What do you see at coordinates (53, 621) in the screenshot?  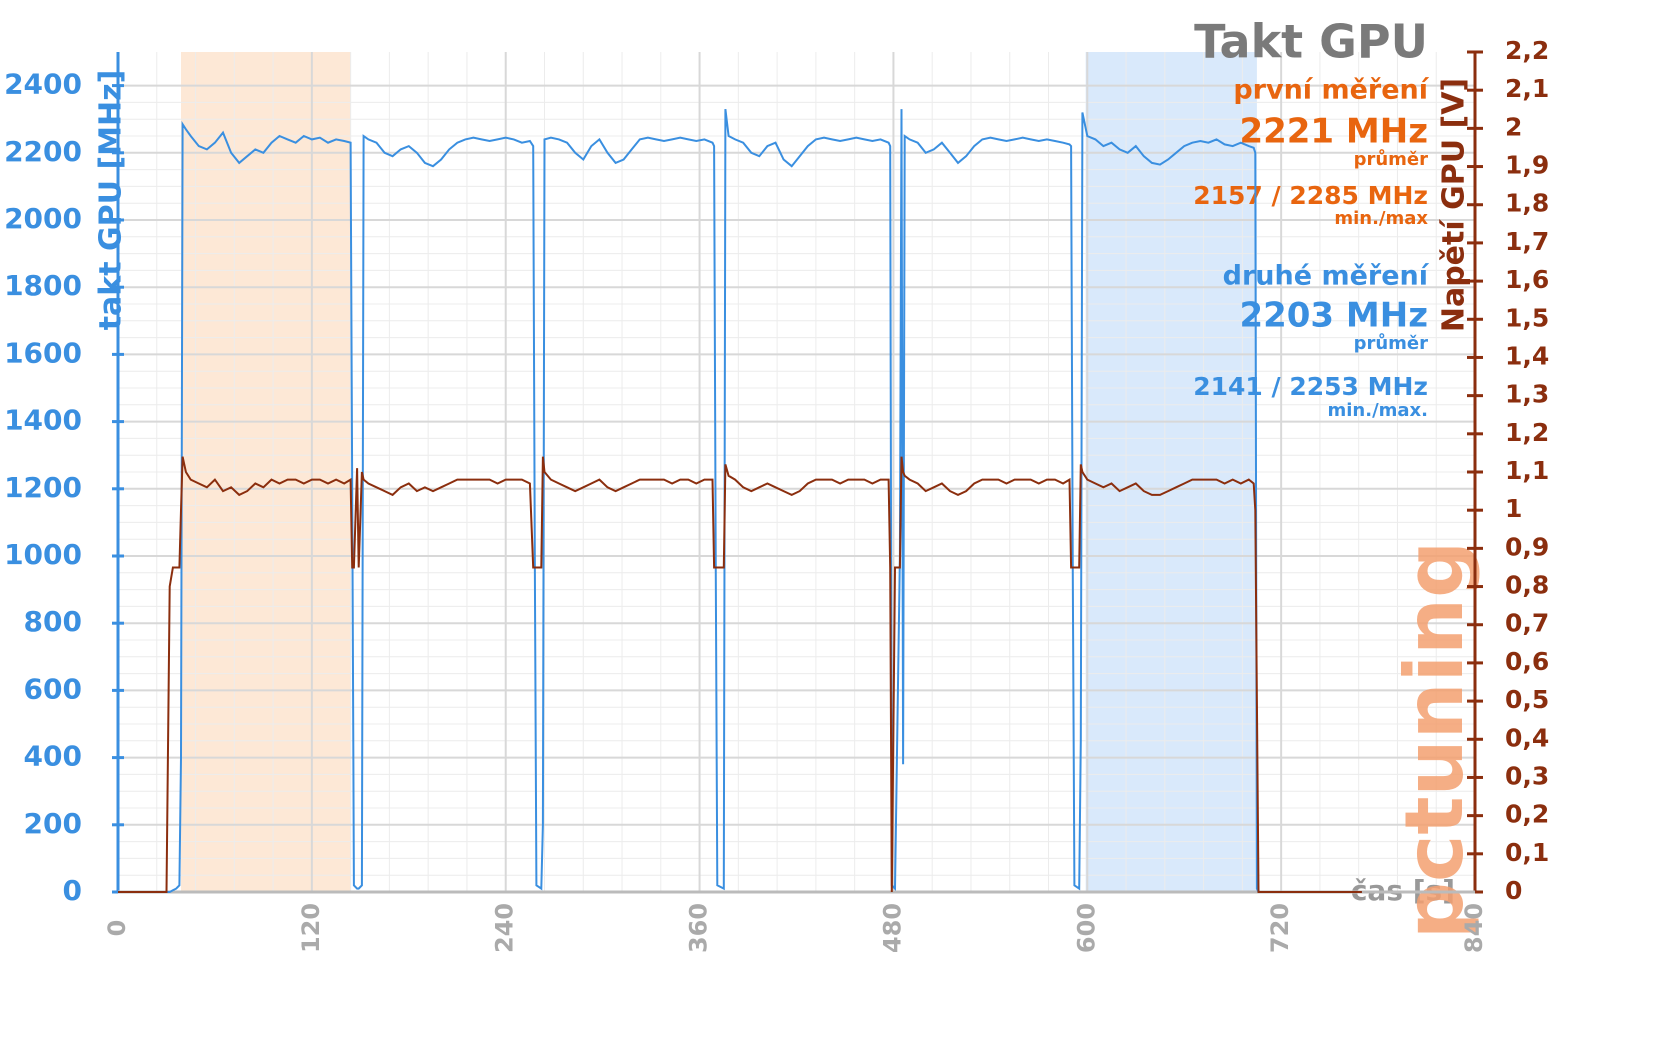 I see `y-tick-label: 800` at bounding box center [53, 621].